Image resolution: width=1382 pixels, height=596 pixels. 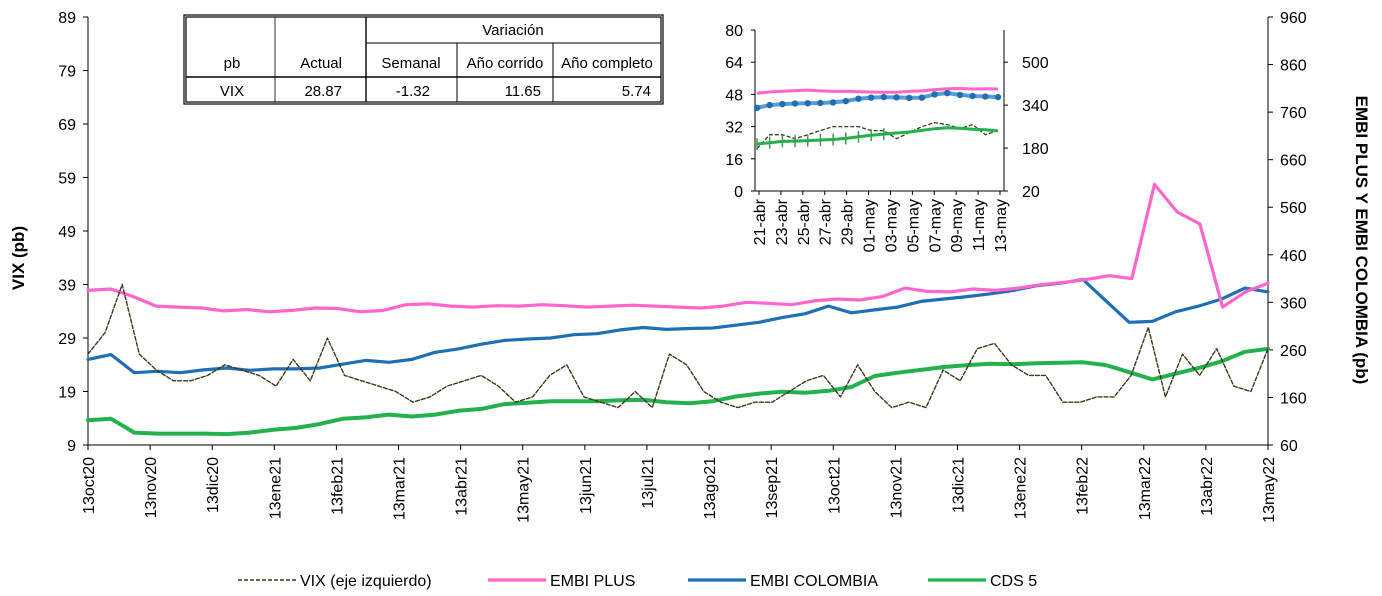 I want to click on left-axis-ticks: 9 19 29 39 49 59 69 79 89, so click(x=73, y=232).